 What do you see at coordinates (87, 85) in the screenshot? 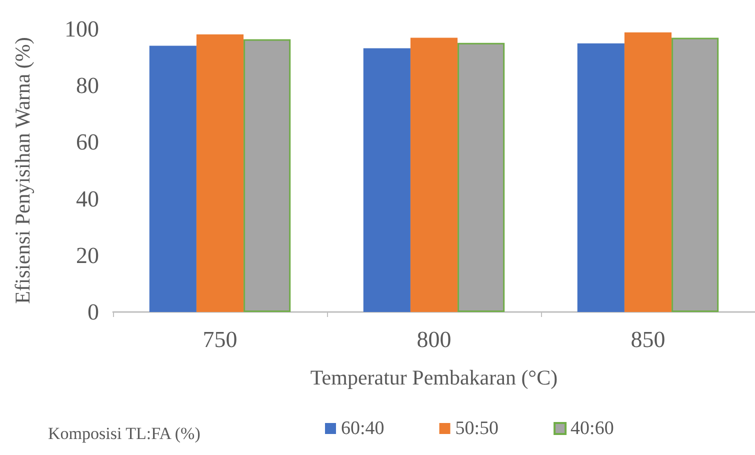
I see `y-tick-label: 80` at bounding box center [87, 85].